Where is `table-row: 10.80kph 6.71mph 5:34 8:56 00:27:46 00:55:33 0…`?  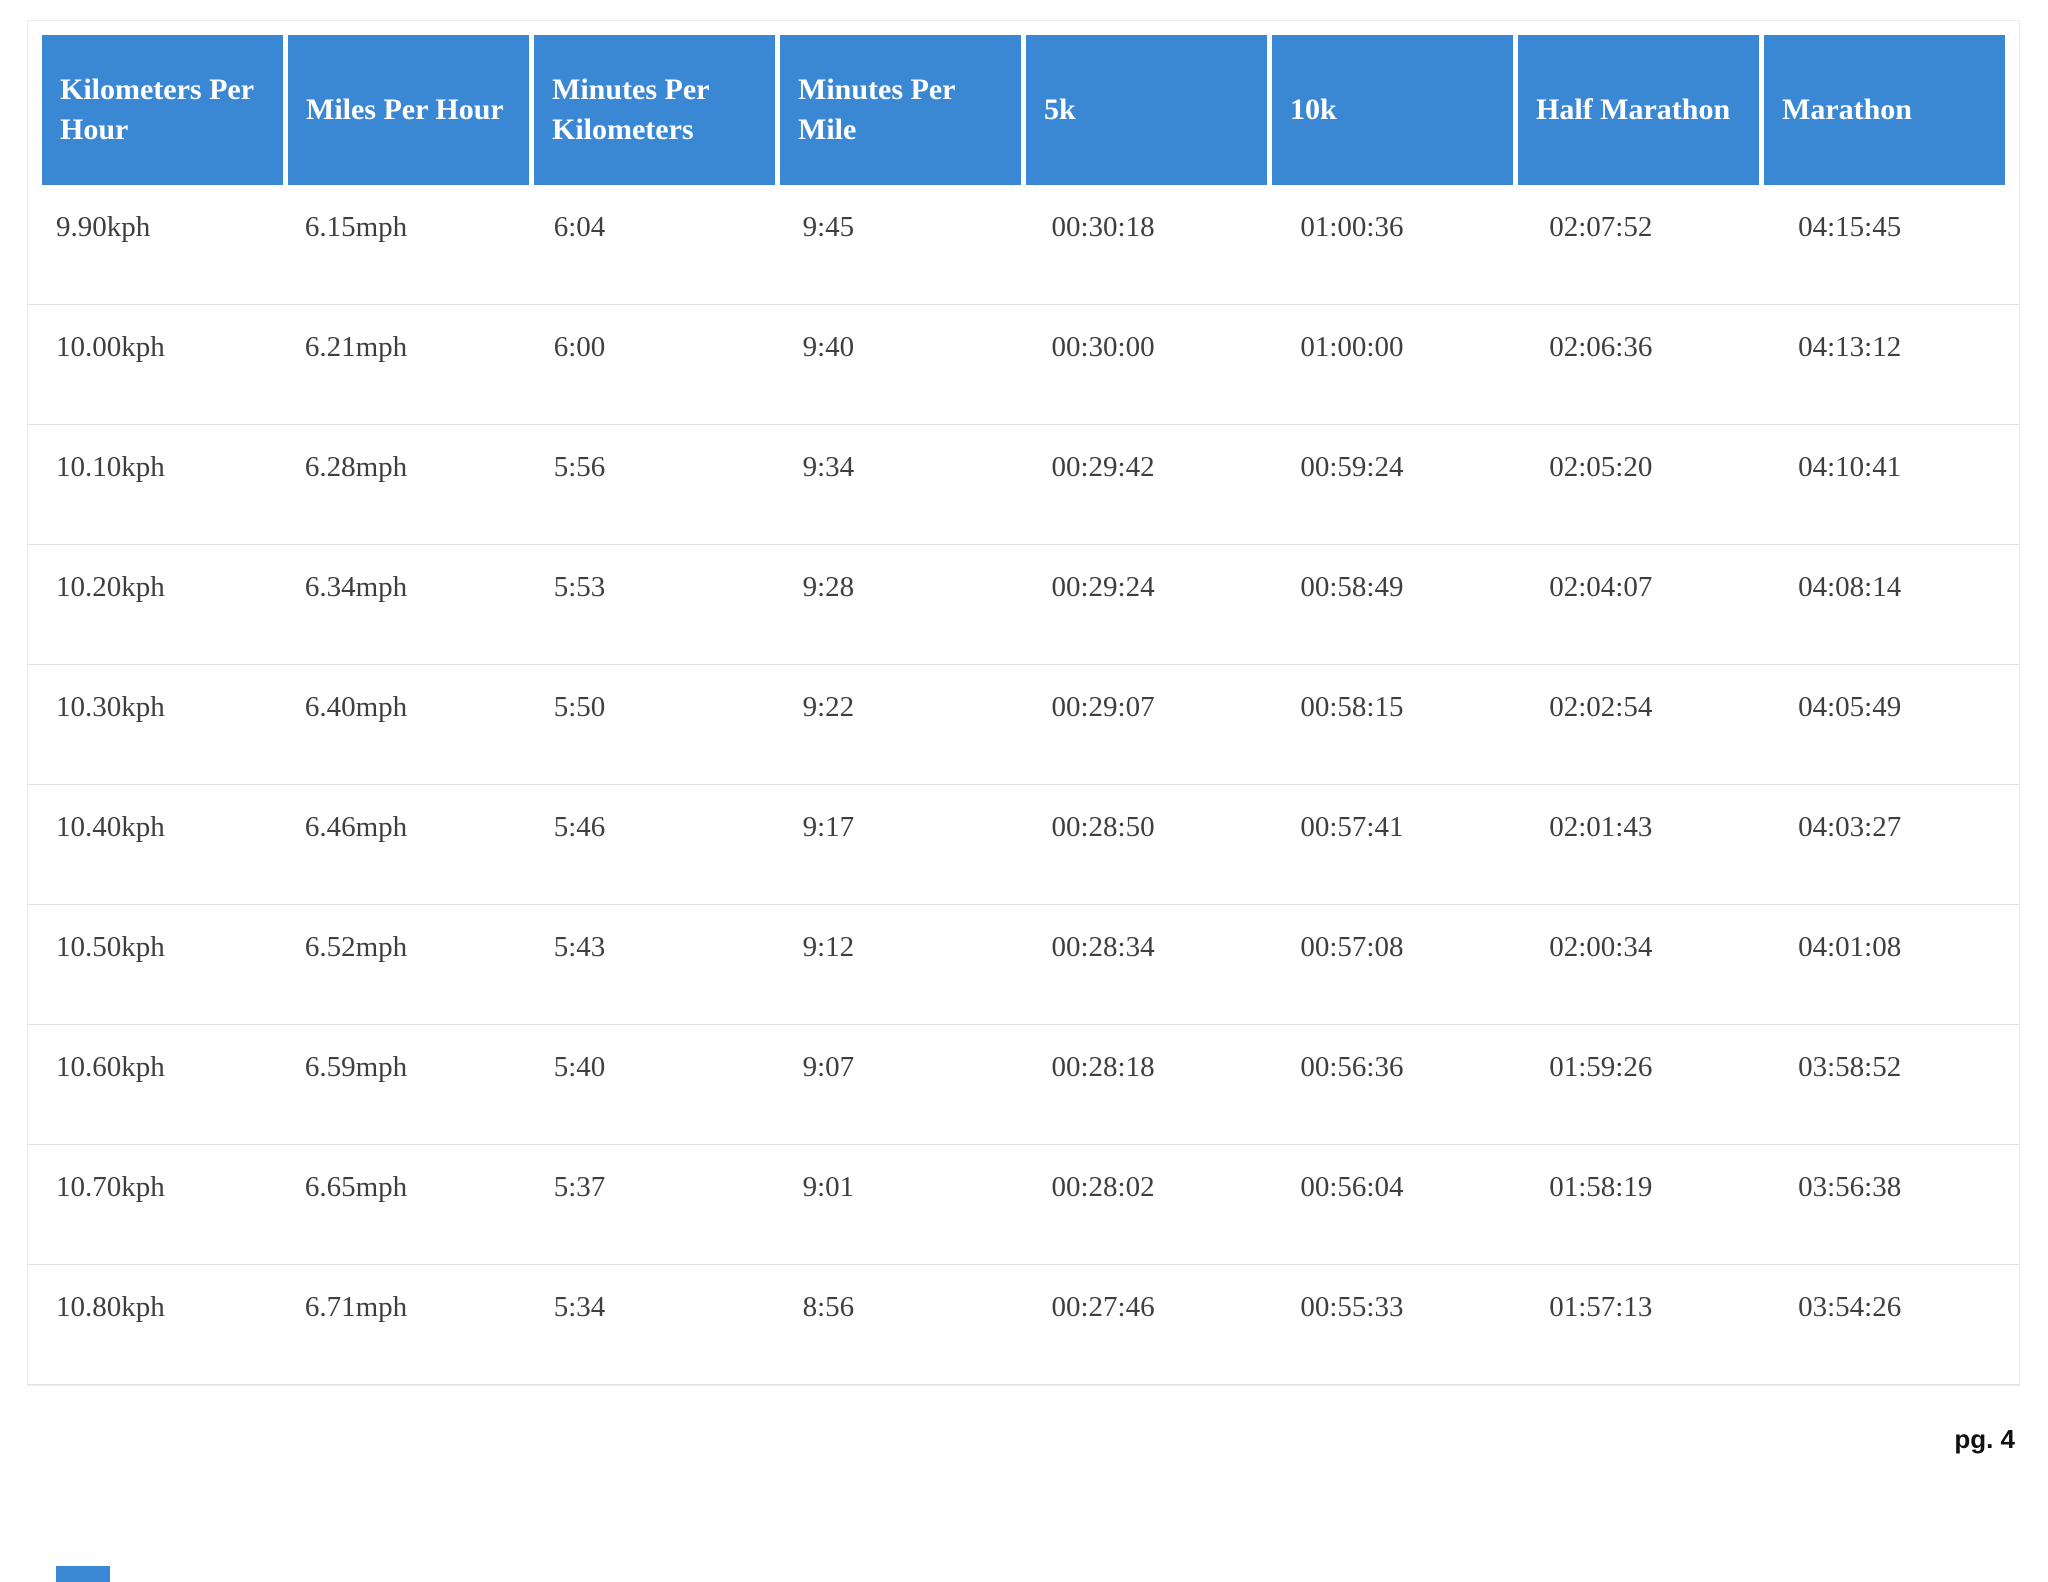 table-row: 10.80kph 6.71mph 5:34 8:56 00:27:46 00:55:33 0… is located at coordinates (1023, 1325).